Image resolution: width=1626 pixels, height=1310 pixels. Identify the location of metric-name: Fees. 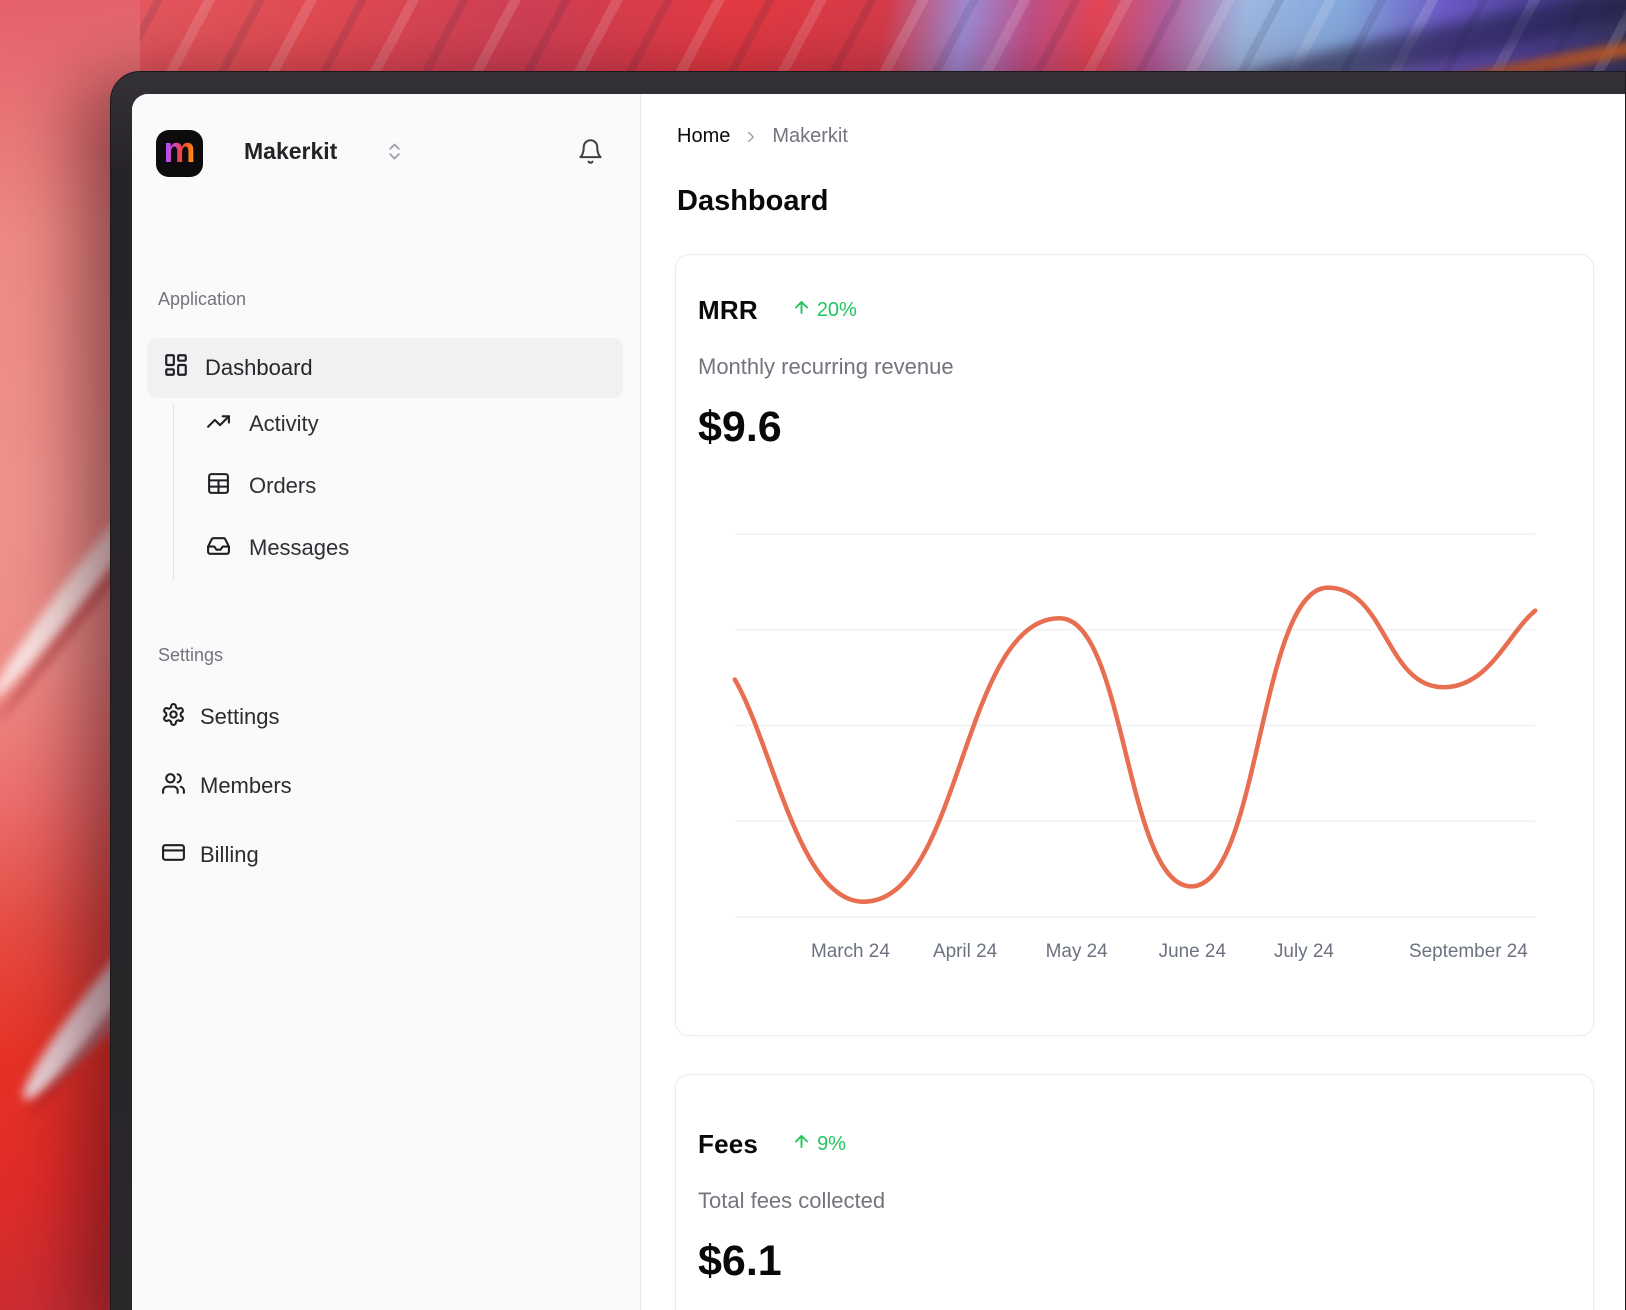
(728, 1144).